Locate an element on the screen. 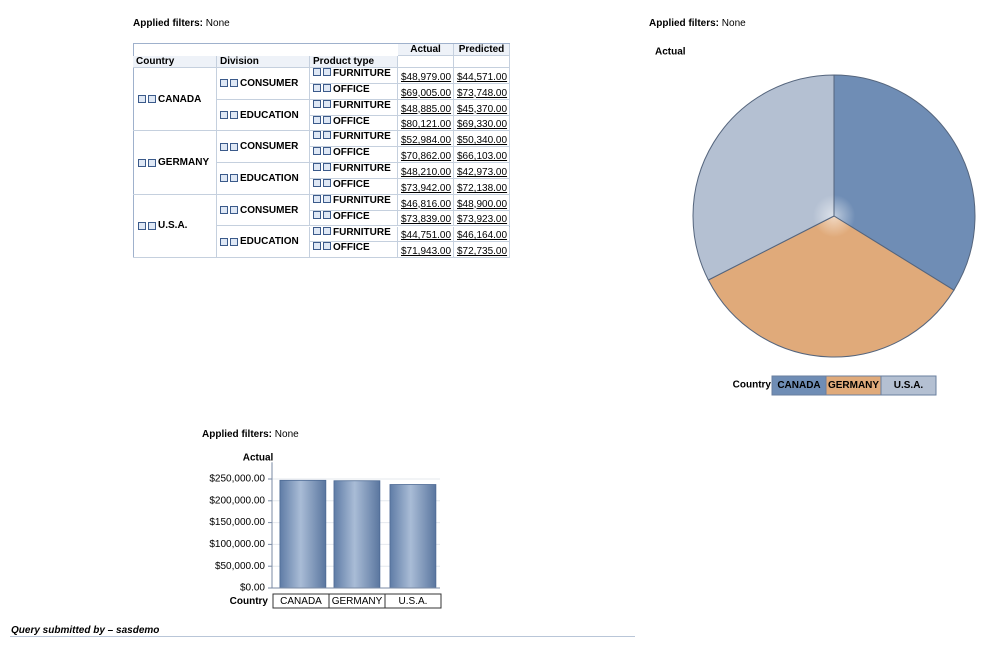  value-cell: $48,210.00 is located at coordinates (426, 171).